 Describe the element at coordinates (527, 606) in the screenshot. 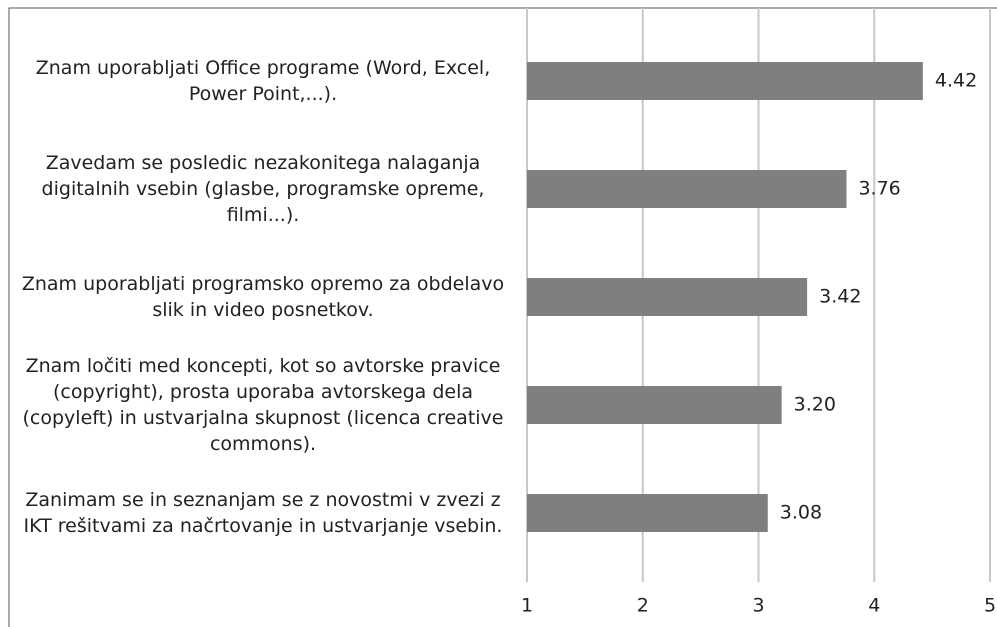

I see `x-tick-label: 1` at that location.